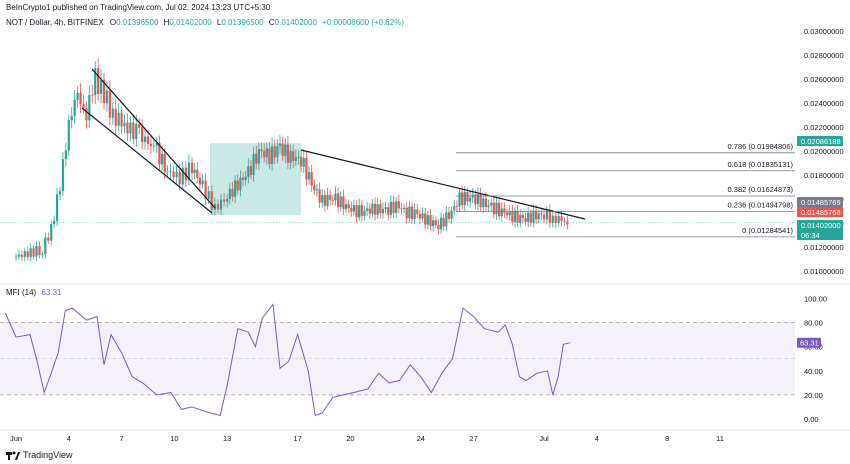 Image resolution: width=850 pixels, height=464 pixels. What do you see at coordinates (815, 299) in the screenshot?
I see `mfi-tick-label: 100.00` at bounding box center [815, 299].